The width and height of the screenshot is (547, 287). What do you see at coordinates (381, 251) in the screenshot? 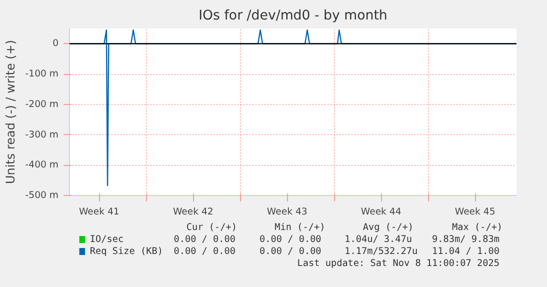
I see `text: 1.17m/532.27u` at bounding box center [381, 251].